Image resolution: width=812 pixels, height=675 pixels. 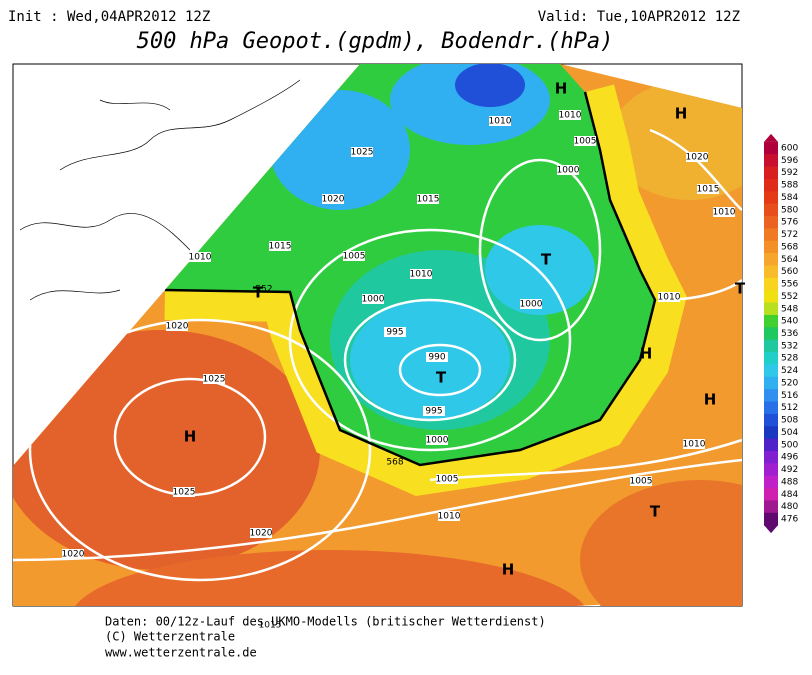 I want to click on init-label: Init : Wed,04APR2012 12Z, so click(x=109, y=17).